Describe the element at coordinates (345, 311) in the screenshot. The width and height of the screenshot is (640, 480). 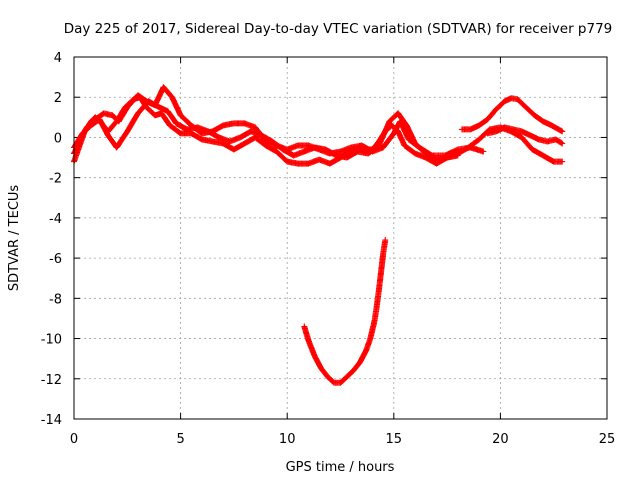
I see `series-track-f` at that location.